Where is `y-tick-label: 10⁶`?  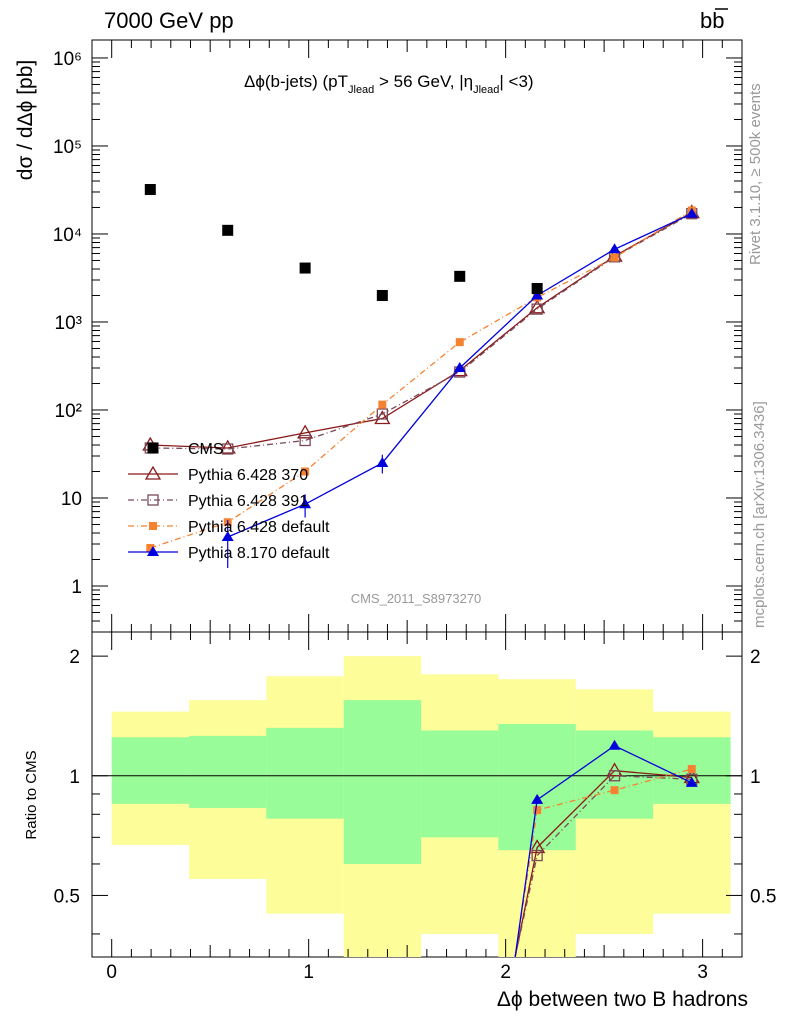
y-tick-label: 10⁶ is located at coordinates (67, 59).